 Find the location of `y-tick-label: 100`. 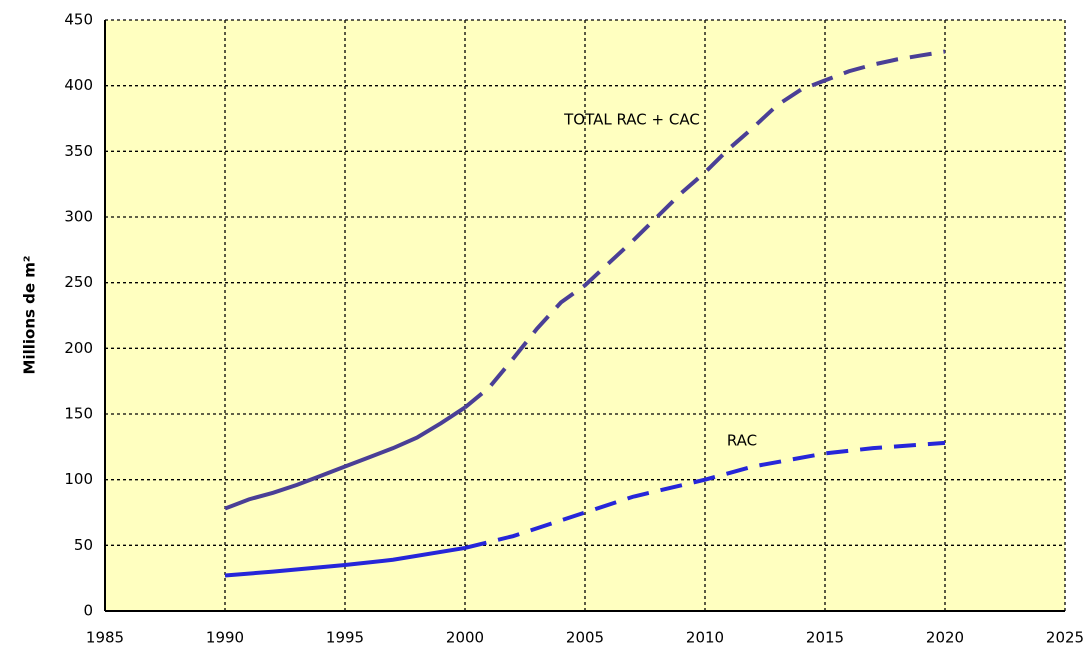

y-tick-label: 100 is located at coordinates (78, 479).